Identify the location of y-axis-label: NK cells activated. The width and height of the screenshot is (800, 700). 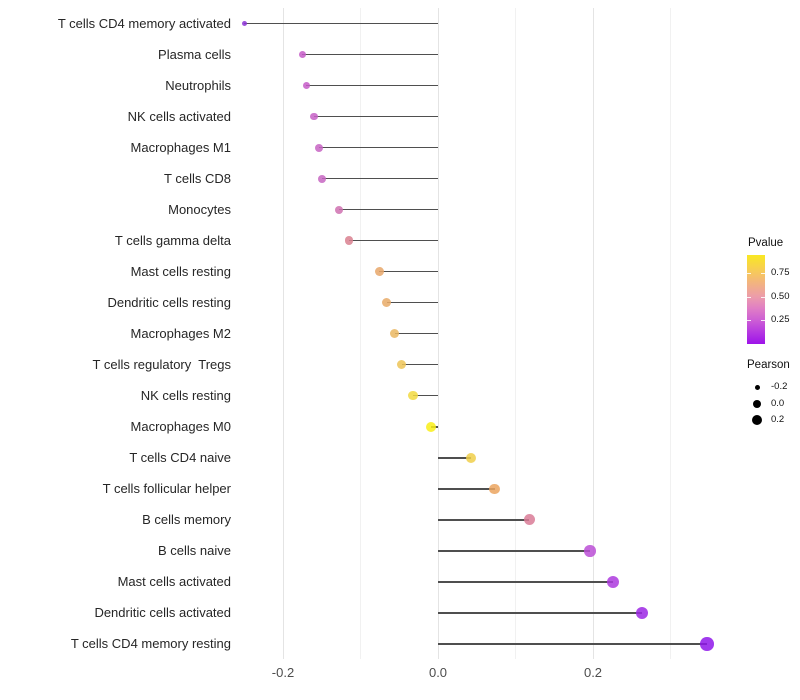
(179, 116).